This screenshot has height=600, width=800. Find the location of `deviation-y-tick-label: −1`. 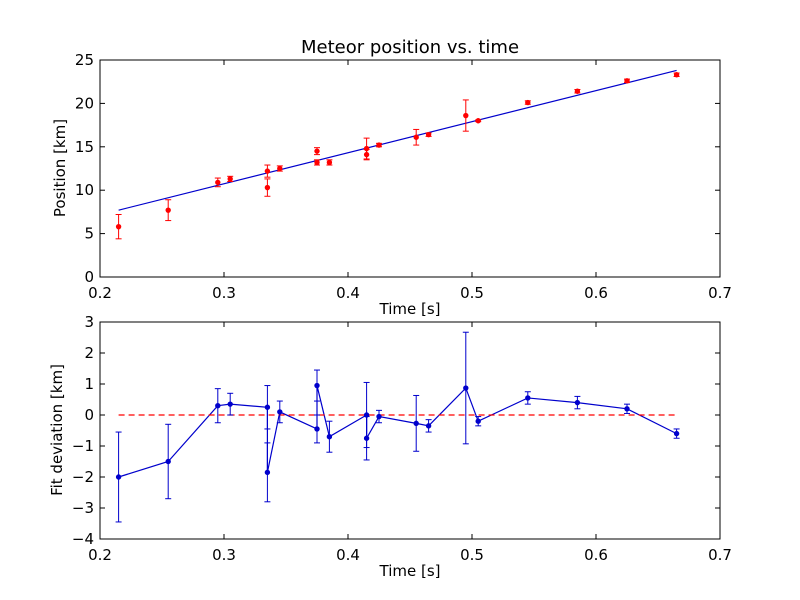

deviation-y-tick-label: −1 is located at coordinates (83, 446).